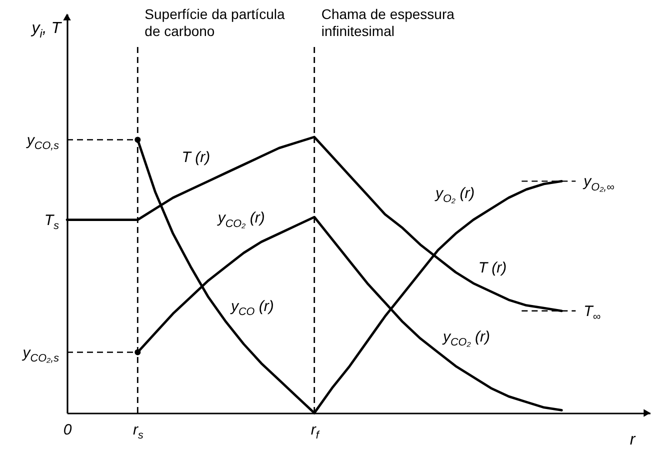 This screenshot has width=652, height=450. Describe the element at coordinates (633, 440) in the screenshot. I see `x-axis-title: r` at that location.